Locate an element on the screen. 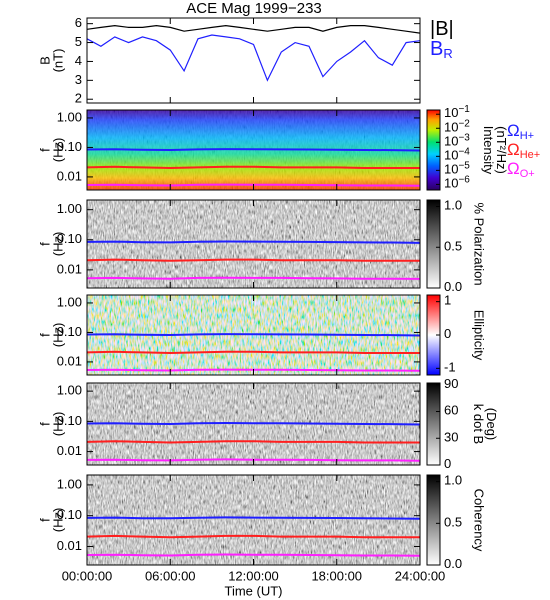 This screenshot has height=600, width=550. y-tick-label: 5 is located at coordinates (78, 41).